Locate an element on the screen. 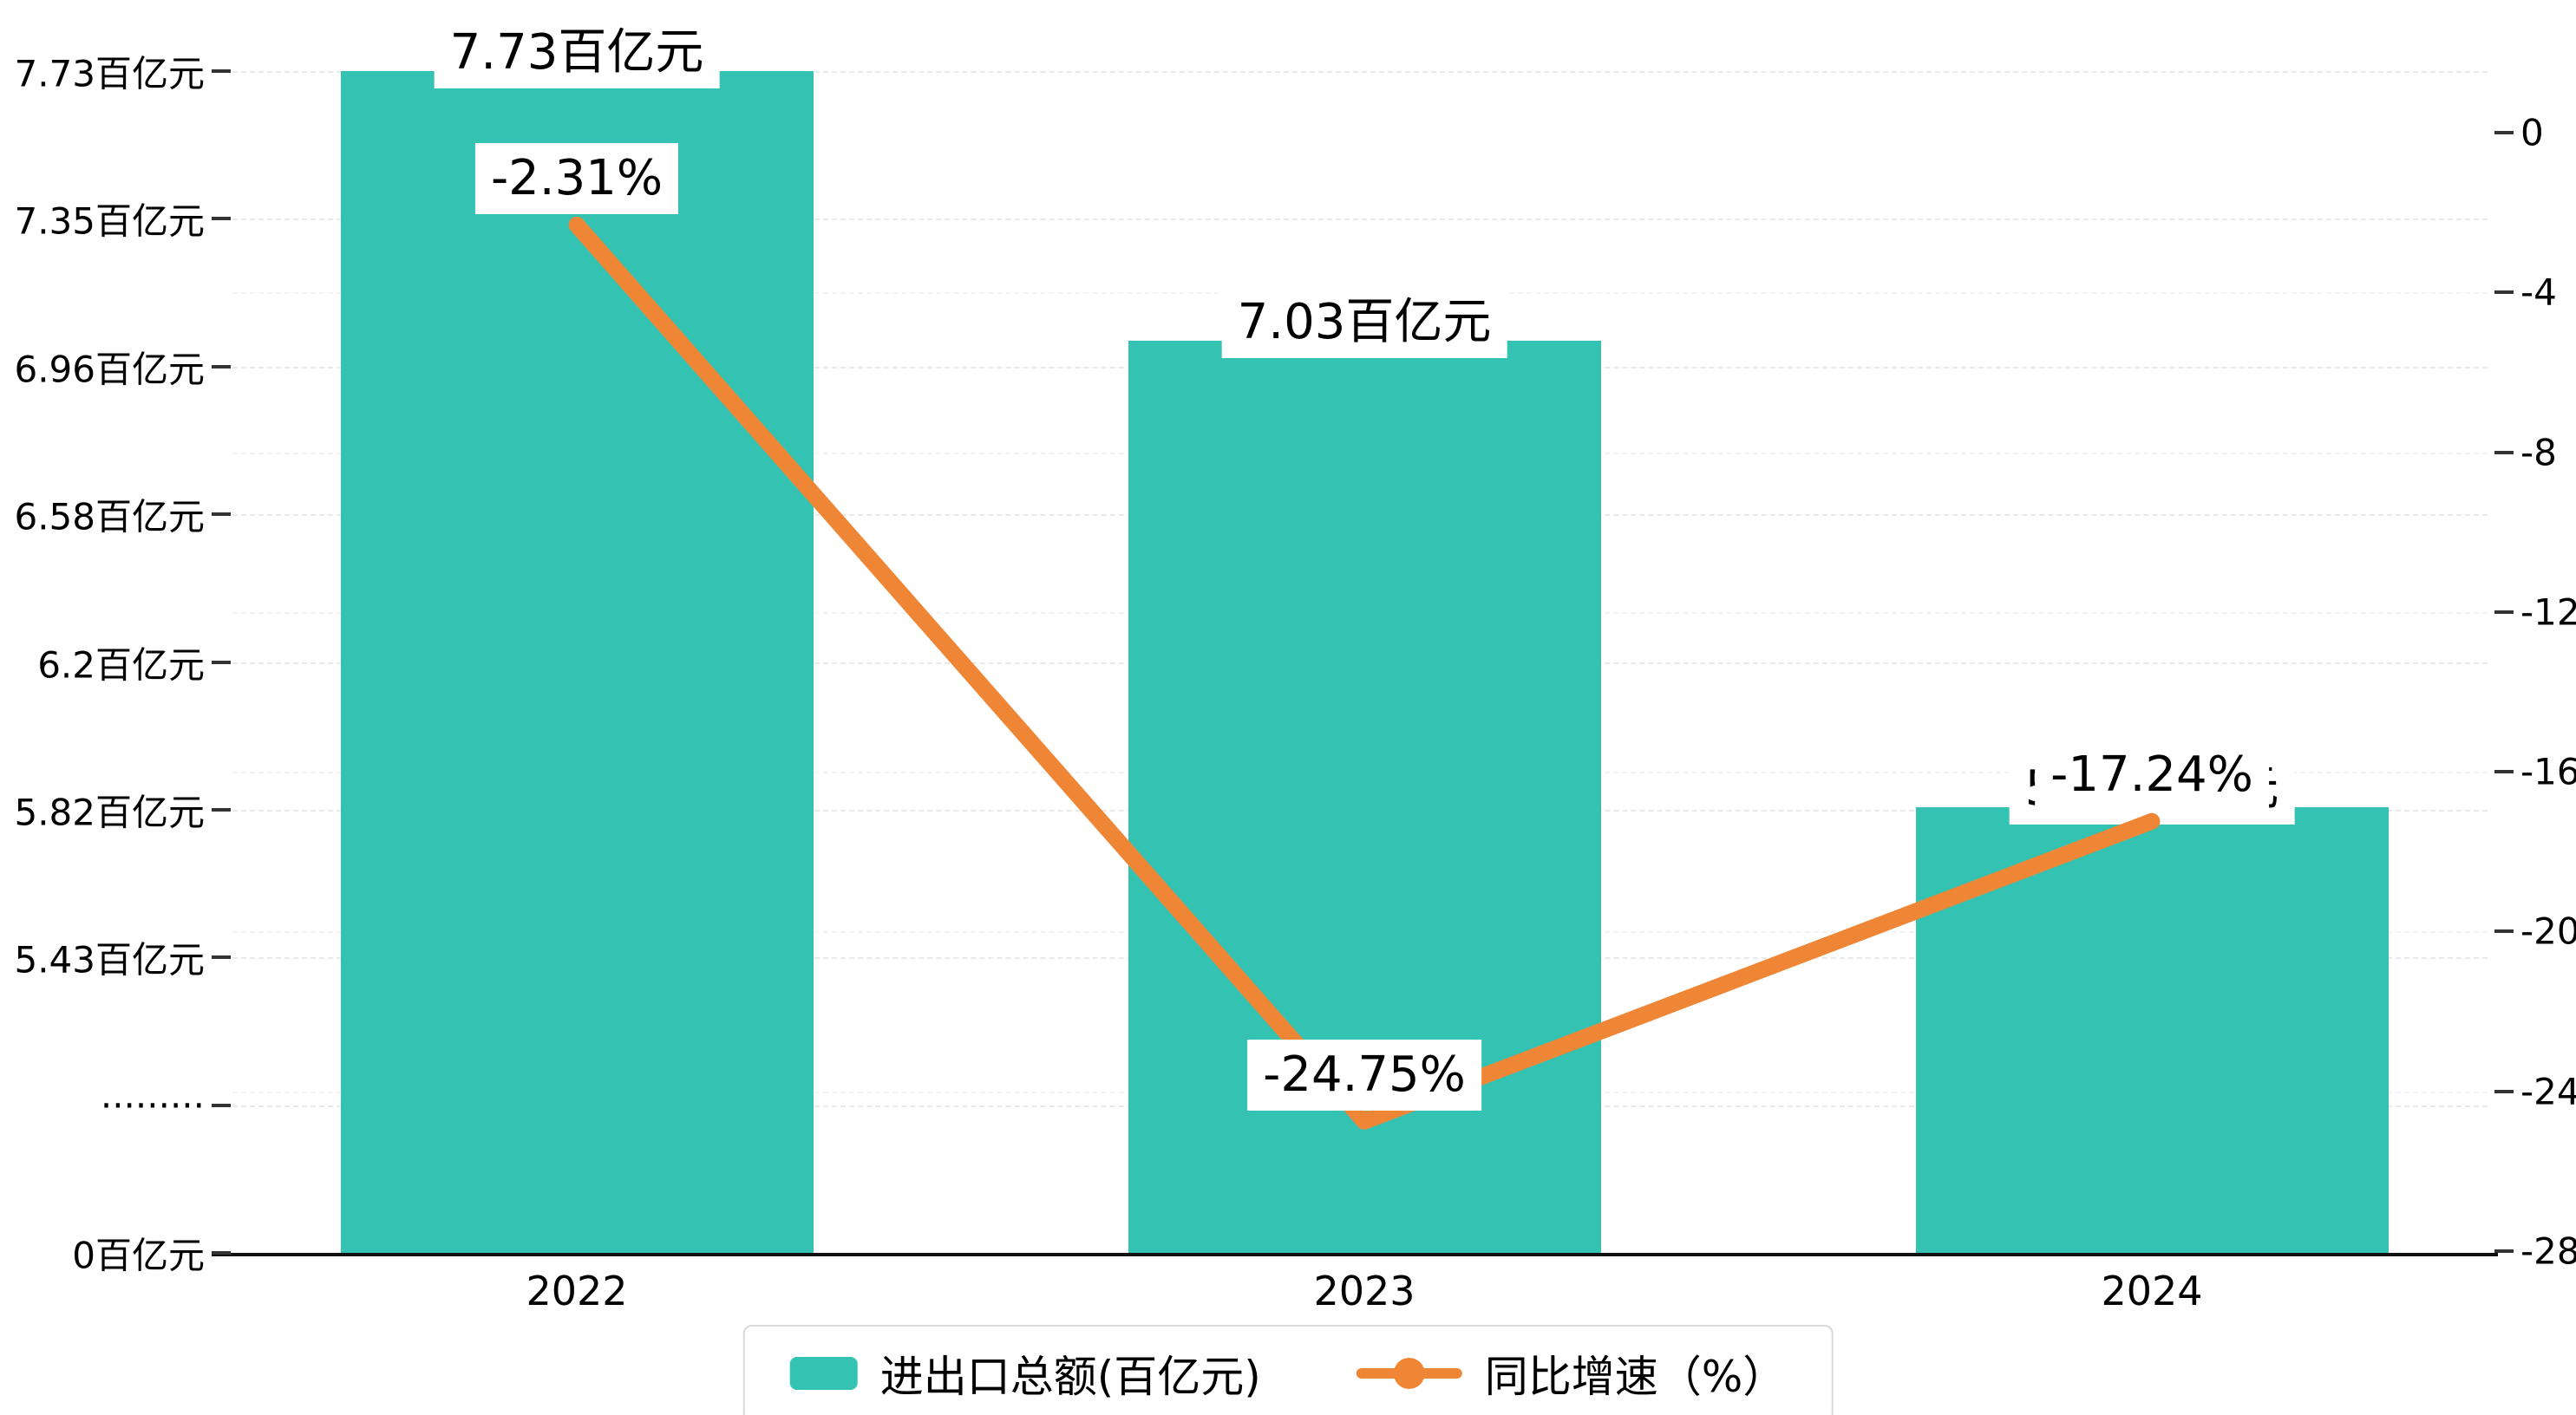 The height and width of the screenshot is (1415, 2576). legend-label-line-series: 同比增速（%） is located at coordinates (1635, 1377).